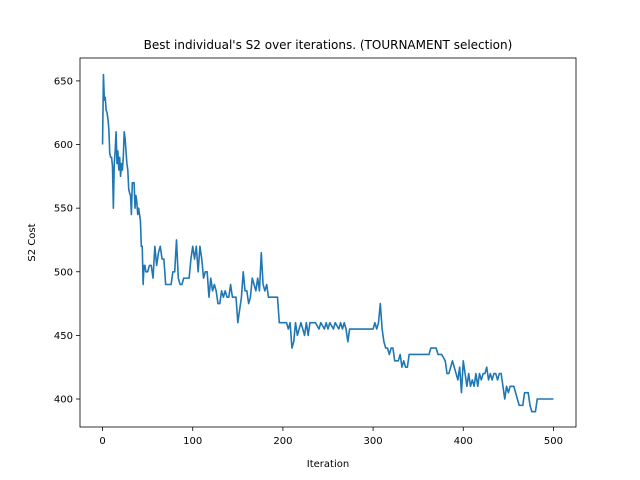 The image size is (640, 480). Describe the element at coordinates (192, 441) in the screenshot. I see `x-tick-label: 100` at that location.